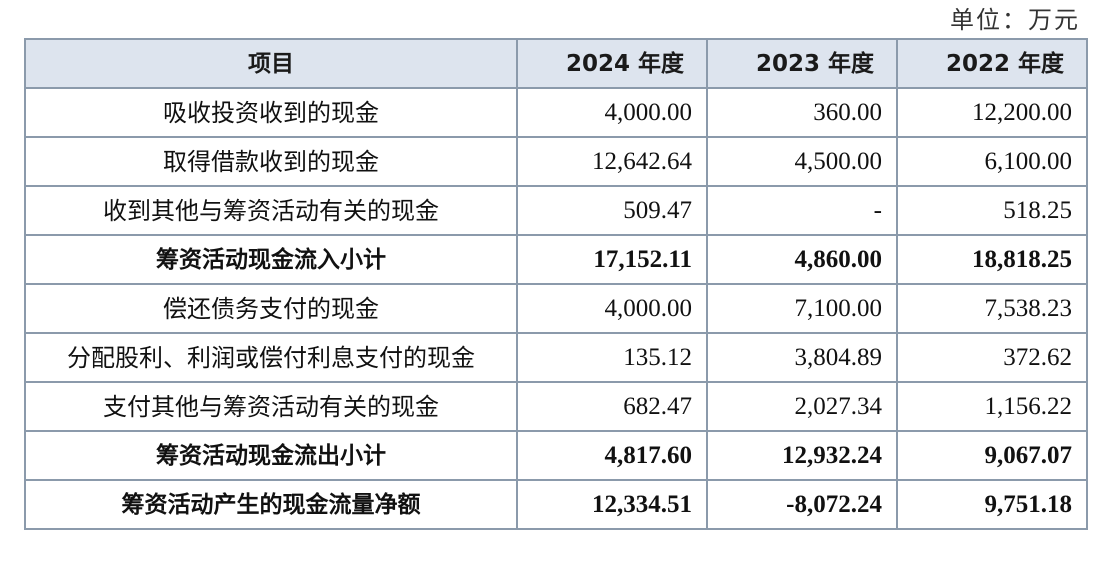  I want to click on cell-2022: 9,067.07, so click(992, 455).